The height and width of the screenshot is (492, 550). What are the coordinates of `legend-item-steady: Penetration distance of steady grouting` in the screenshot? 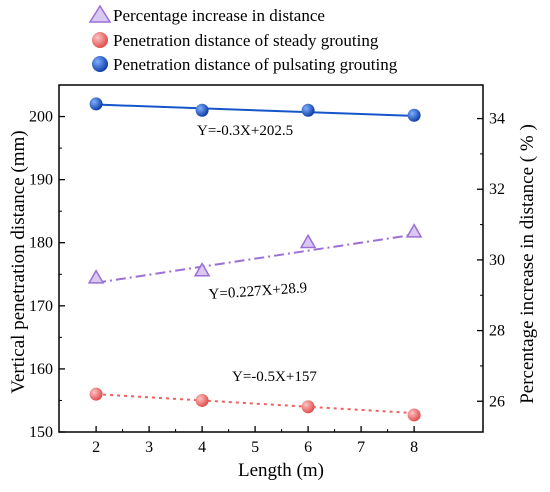 It's located at (235, 40).